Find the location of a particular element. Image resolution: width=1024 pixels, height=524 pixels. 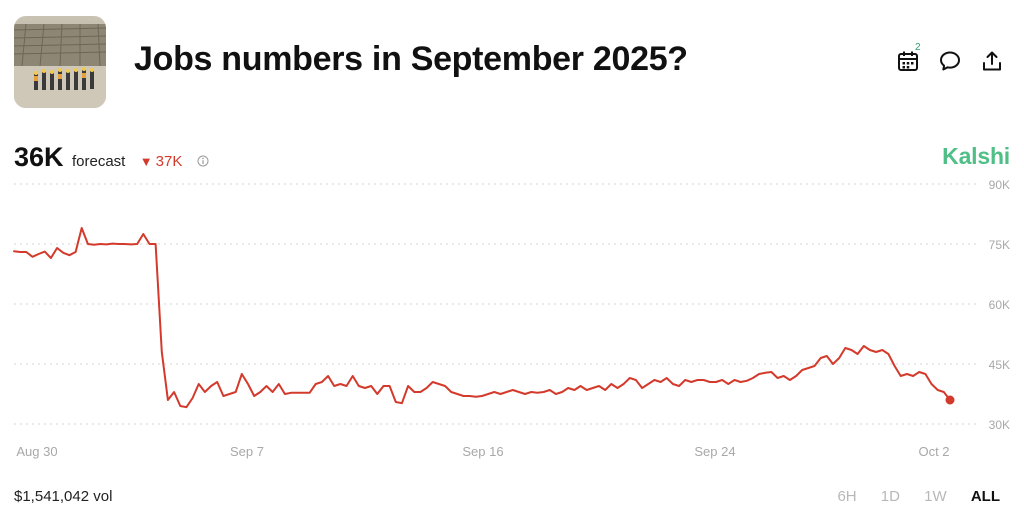

y-tick-label: 45K is located at coordinates (999, 365).